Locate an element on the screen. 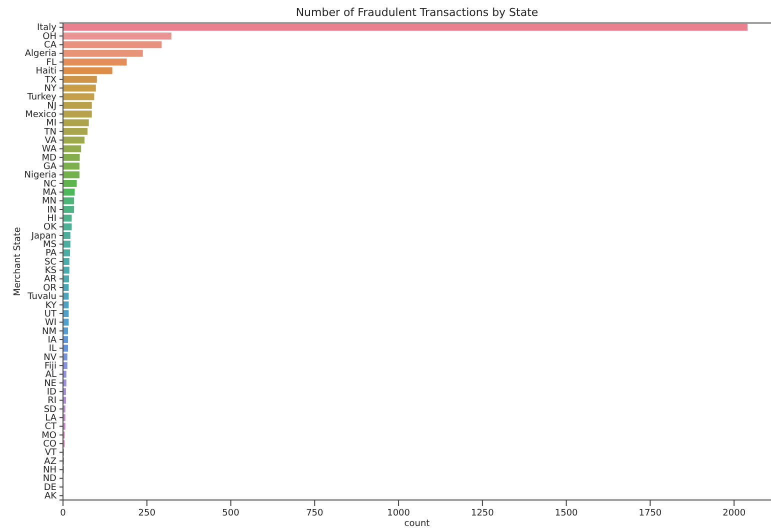 The height and width of the screenshot is (529, 771). y-tick-label: Haiti is located at coordinates (46, 71).